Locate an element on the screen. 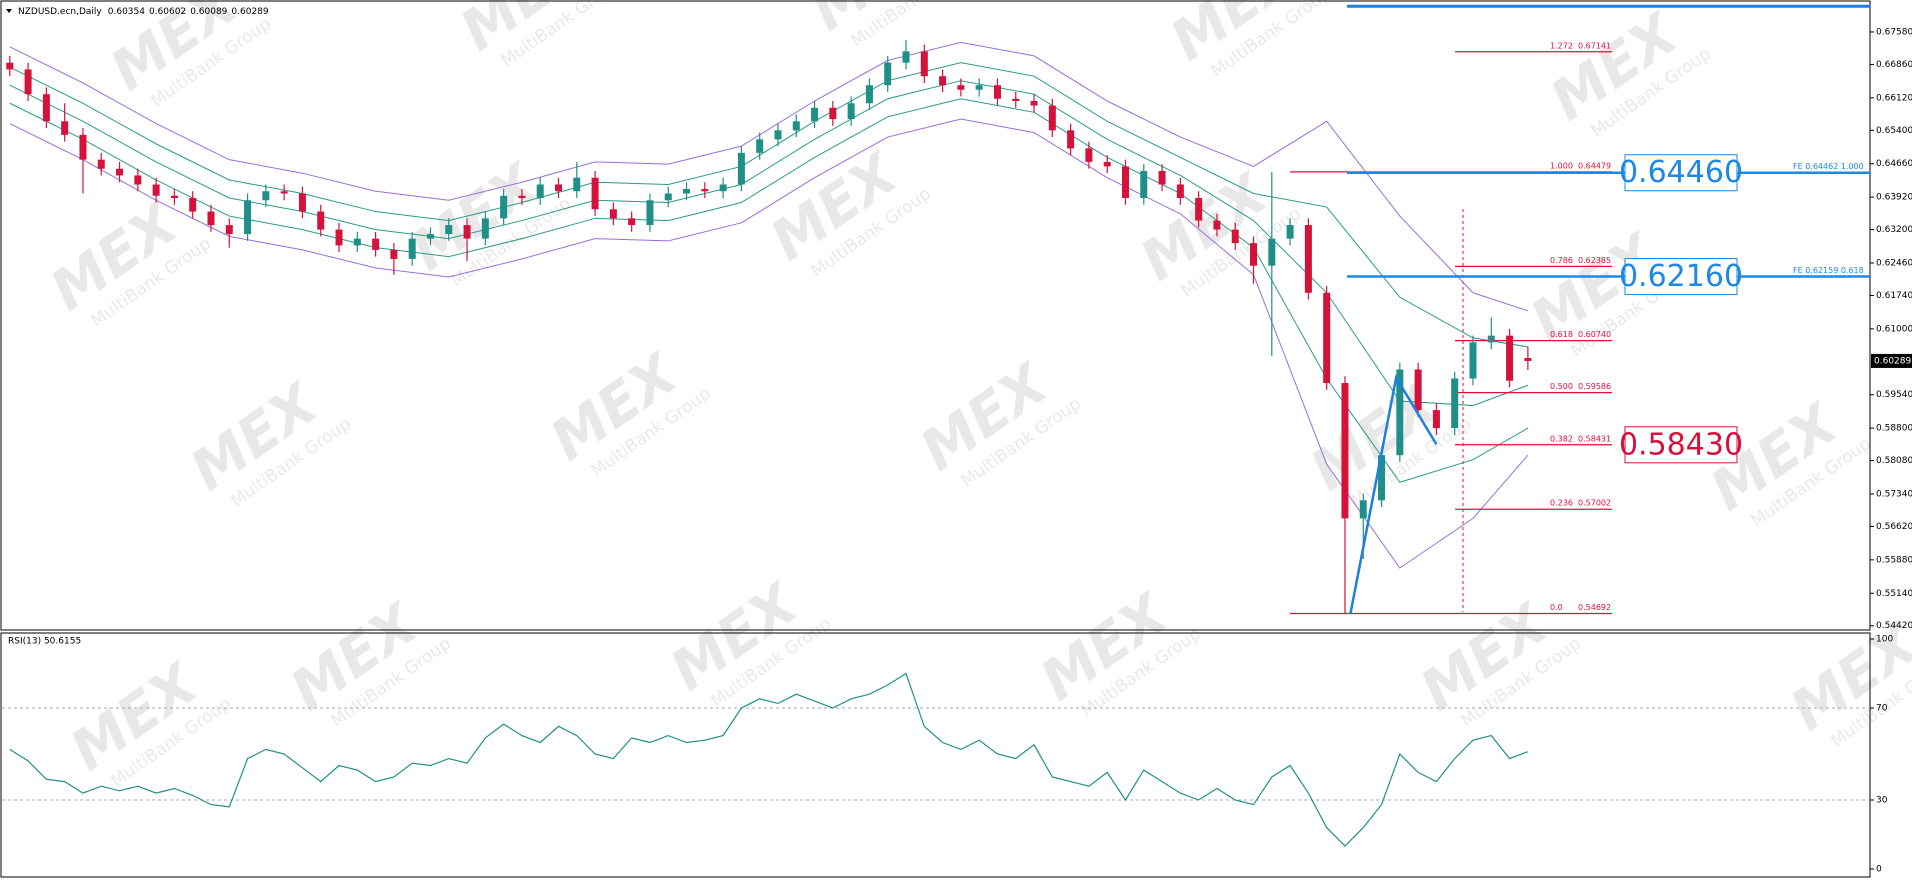  symbol: NZDUSD.ecn,Daily is located at coordinates (60, 12).